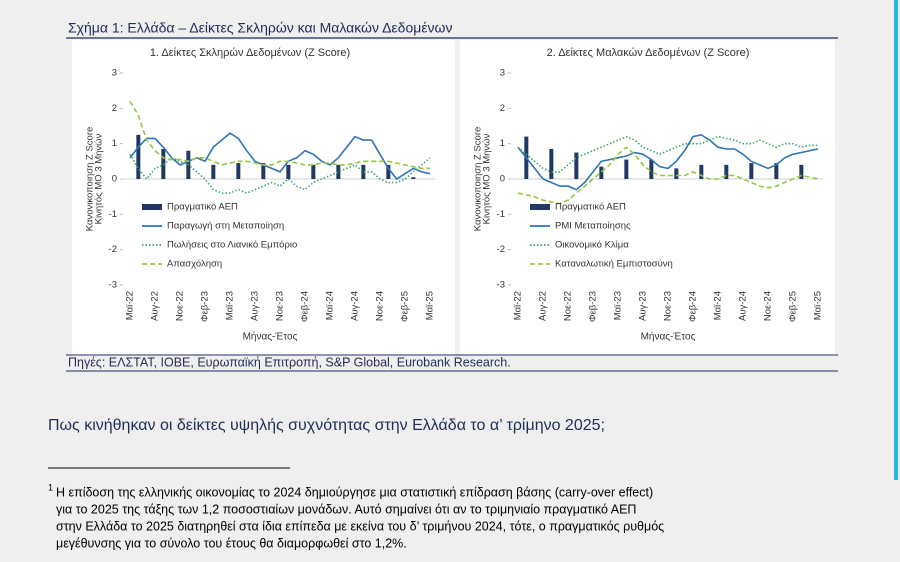 The width and height of the screenshot is (900, 562). Describe the element at coordinates (592, 245) in the screenshot. I see `legend-label: Οικονομικό Κλίμα` at that location.